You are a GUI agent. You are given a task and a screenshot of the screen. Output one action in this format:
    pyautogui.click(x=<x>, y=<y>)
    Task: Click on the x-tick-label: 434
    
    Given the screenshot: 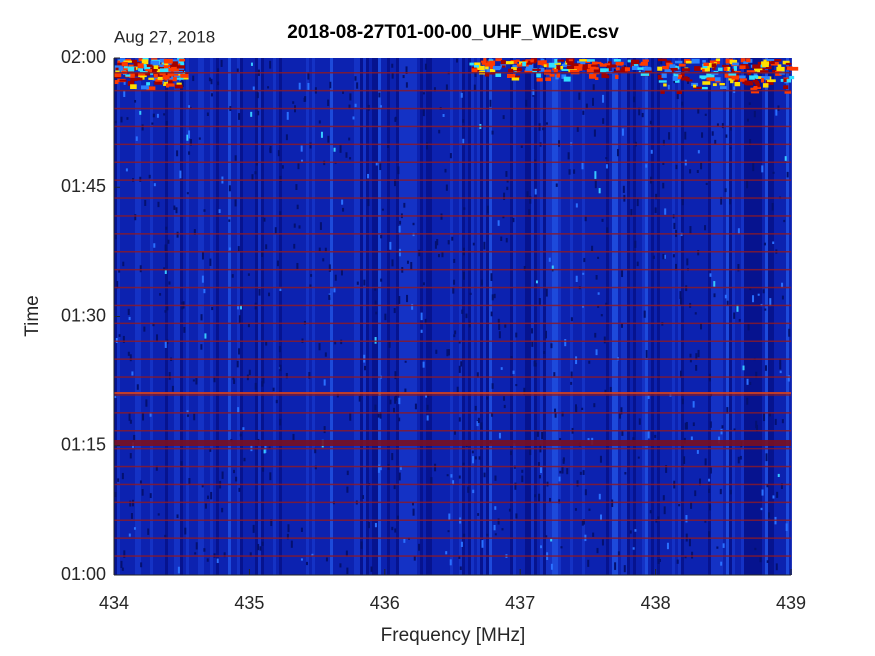 What is the action you would take?
    pyautogui.click(x=114, y=603)
    